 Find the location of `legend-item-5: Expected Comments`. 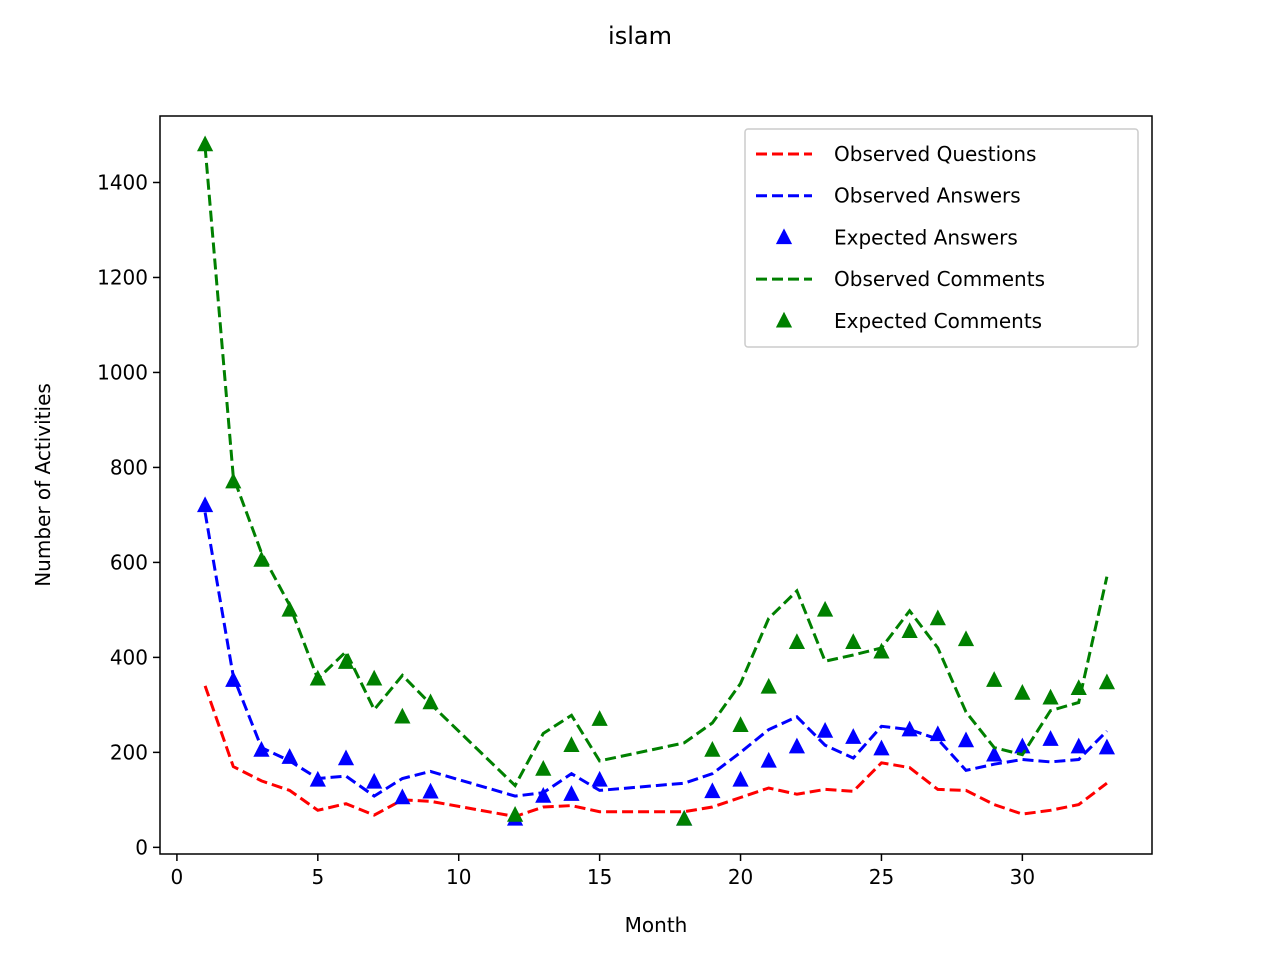

legend-item-5: Expected Comments is located at coordinates (908, 321).